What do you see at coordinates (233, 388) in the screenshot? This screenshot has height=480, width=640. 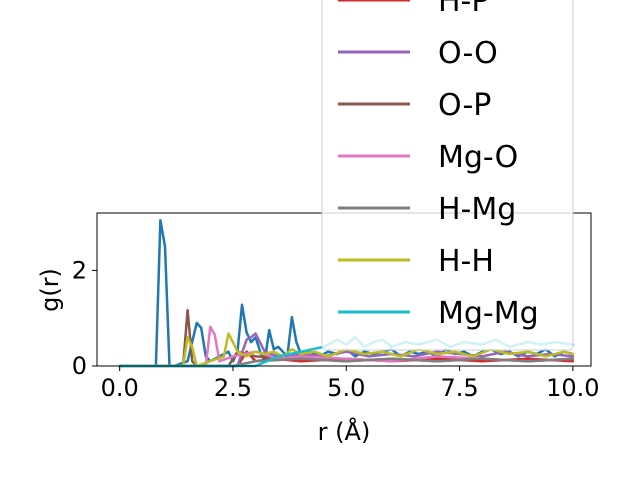 I see `x-tick-label: 2.5` at bounding box center [233, 388].